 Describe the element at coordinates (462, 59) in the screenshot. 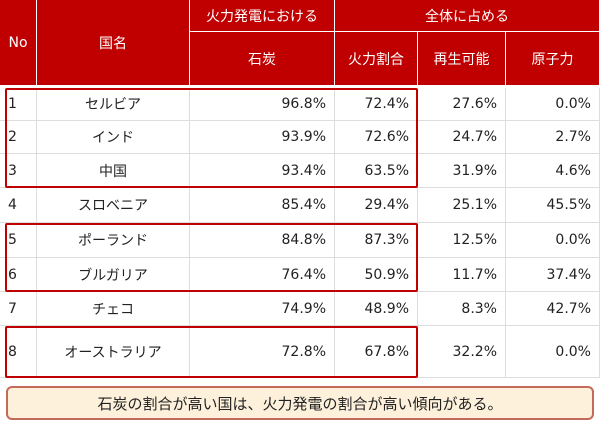

I see `header-column: 再生可能` at that location.